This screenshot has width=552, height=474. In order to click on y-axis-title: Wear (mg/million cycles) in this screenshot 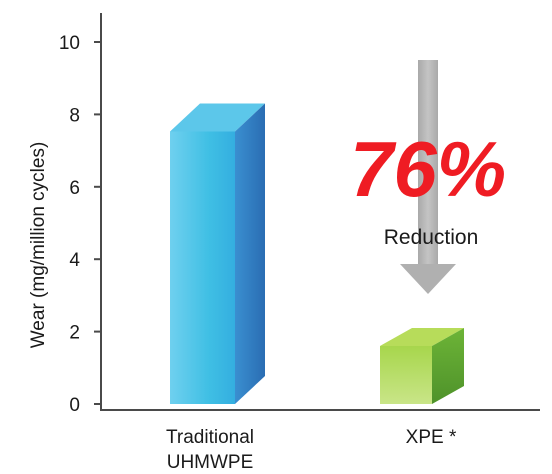, I will do `click(38, 245)`.